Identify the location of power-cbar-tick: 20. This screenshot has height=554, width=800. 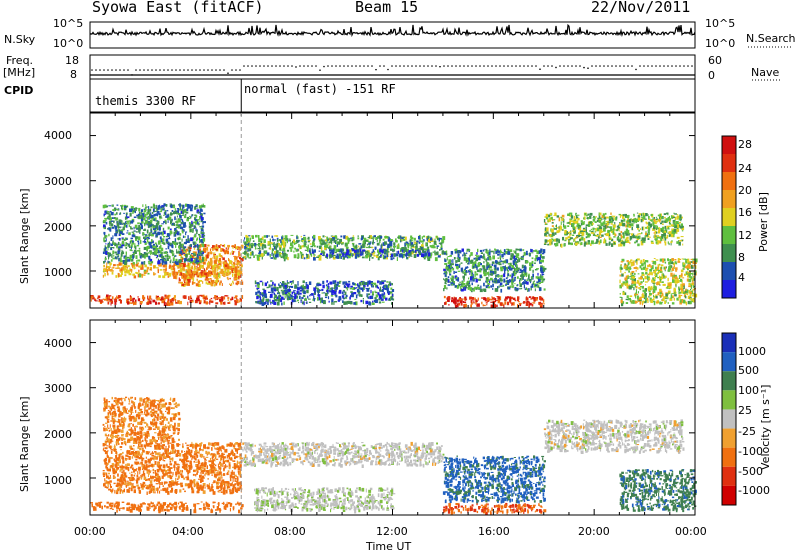
(745, 190).